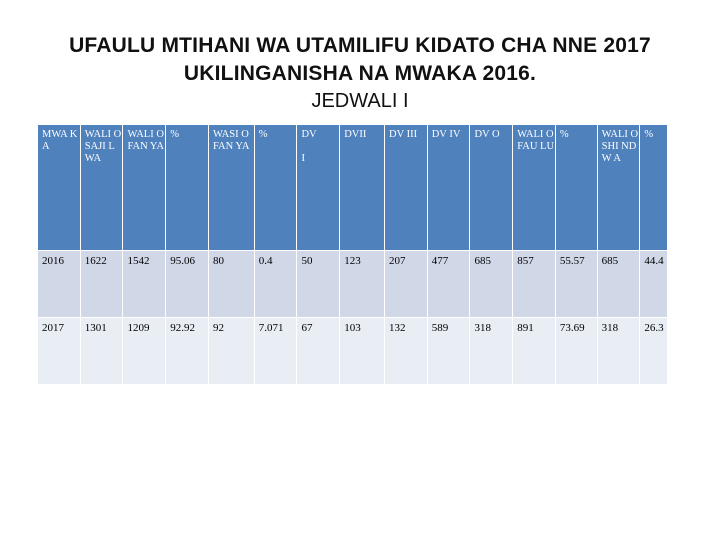 The image size is (720, 540). Describe the element at coordinates (275, 351) in the screenshot. I see `table-cell: 7.071` at that location.